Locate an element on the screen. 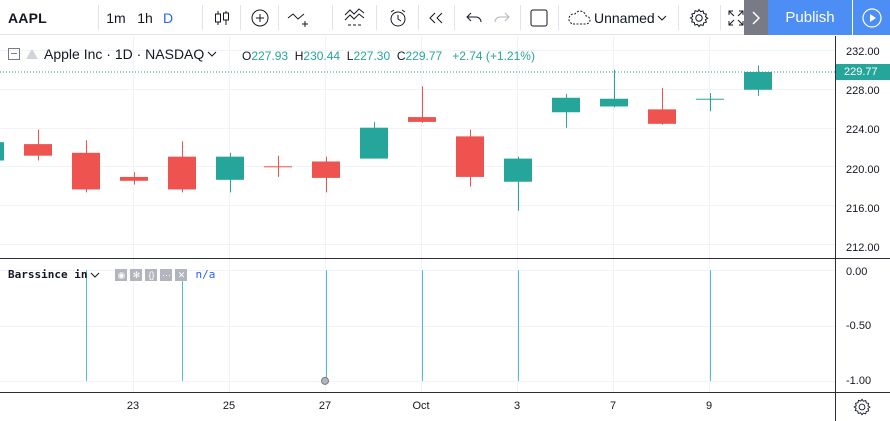  close-icon: ✕ is located at coordinates (181, 274).